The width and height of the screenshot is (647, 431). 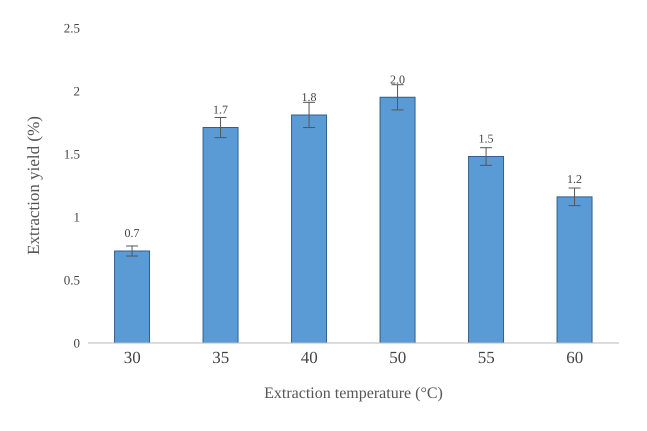 I want to click on x-tick-label: 50, so click(x=397, y=358).